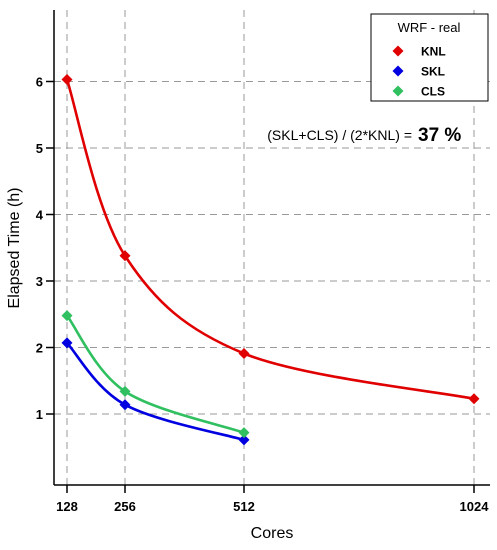 The width and height of the screenshot is (497, 550). I want to click on legend-box, so click(429, 57).